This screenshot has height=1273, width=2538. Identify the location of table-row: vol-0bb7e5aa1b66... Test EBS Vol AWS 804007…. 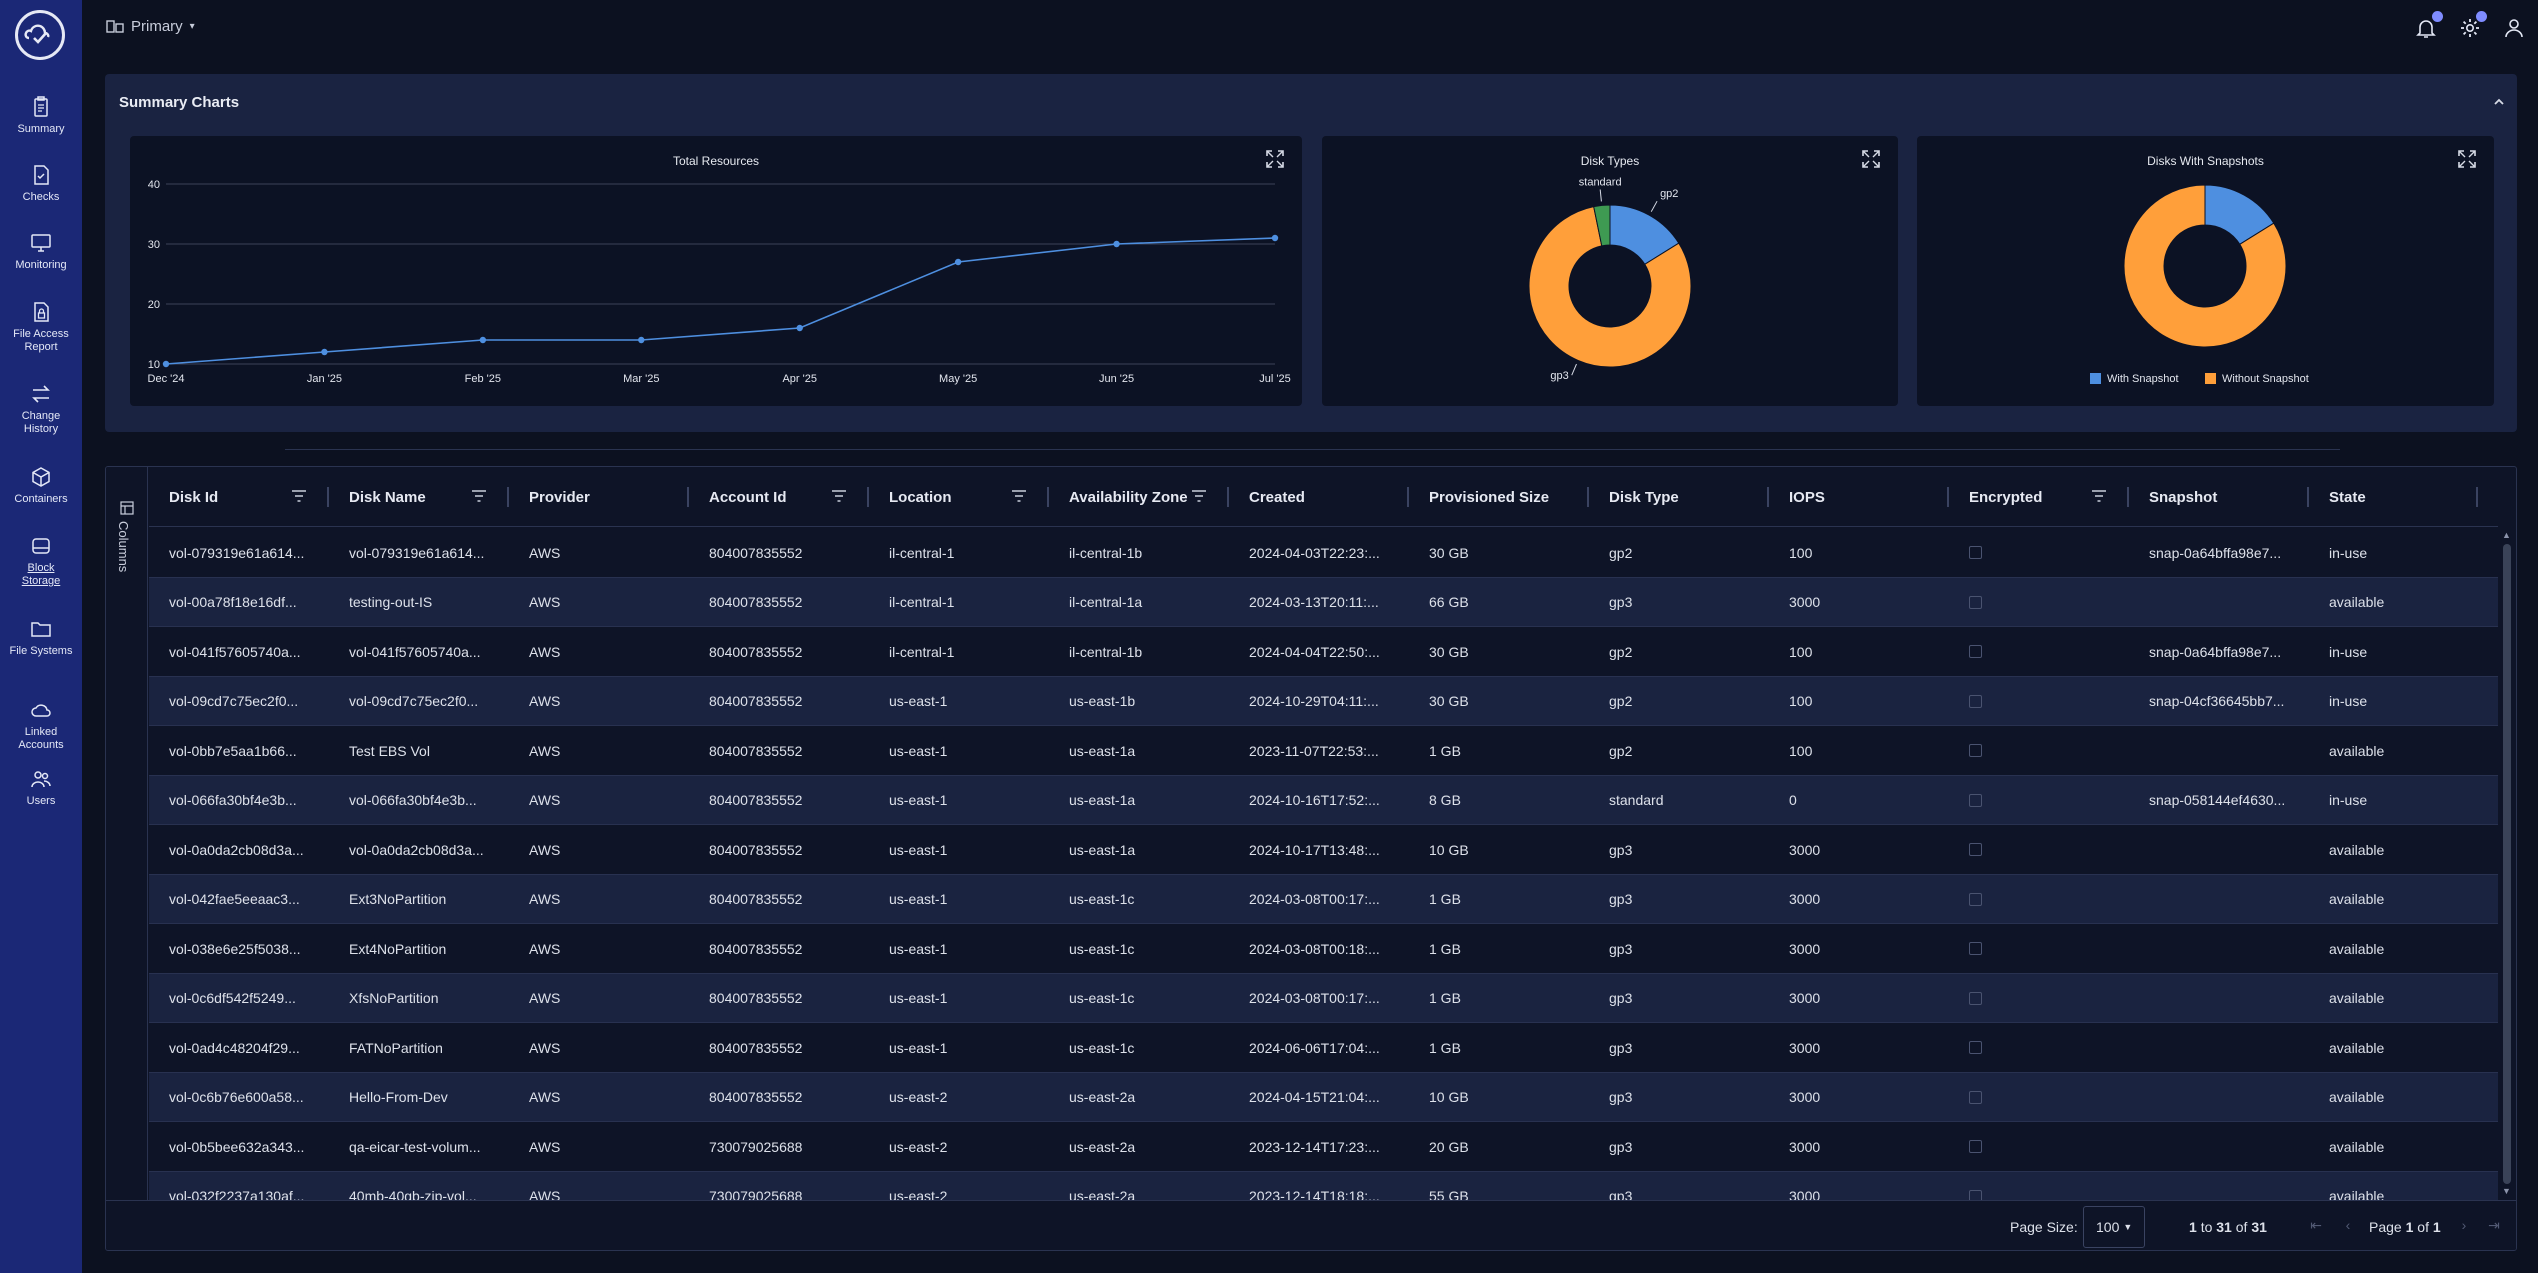
(1323, 751).